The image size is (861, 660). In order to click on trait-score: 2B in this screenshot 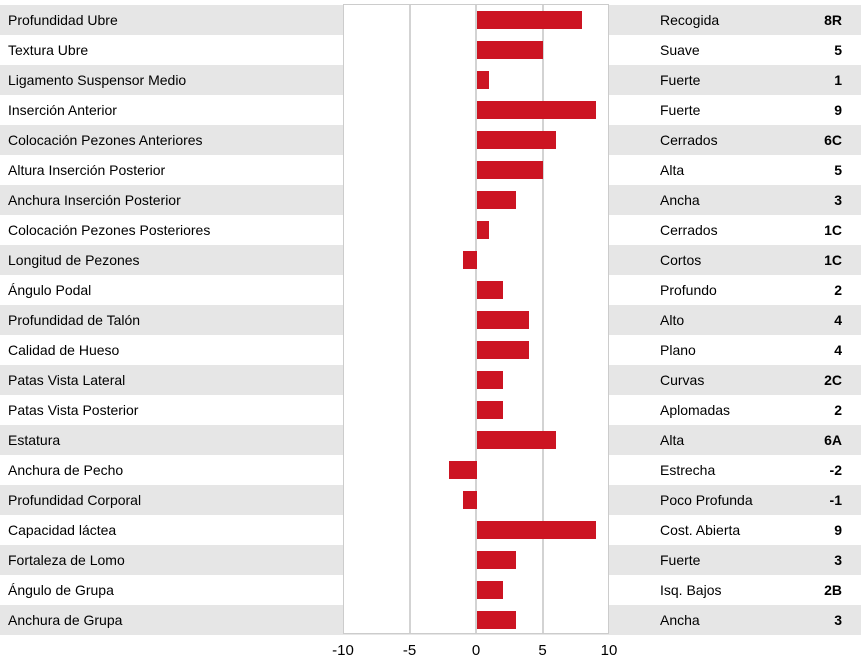, I will do `click(833, 590)`.